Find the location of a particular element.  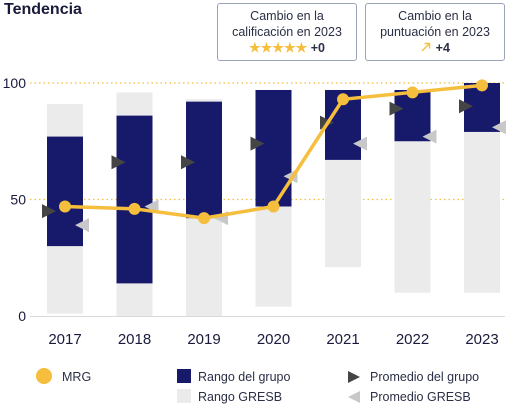

rating-change-value: +0 is located at coordinates (318, 48).